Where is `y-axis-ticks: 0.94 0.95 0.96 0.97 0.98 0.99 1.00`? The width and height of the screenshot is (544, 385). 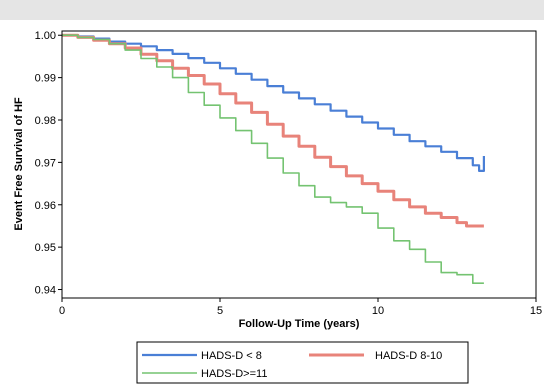 y-axis-ticks: 0.94 0.95 0.96 0.97 0.98 0.99 1.00 is located at coordinates (48, 163).